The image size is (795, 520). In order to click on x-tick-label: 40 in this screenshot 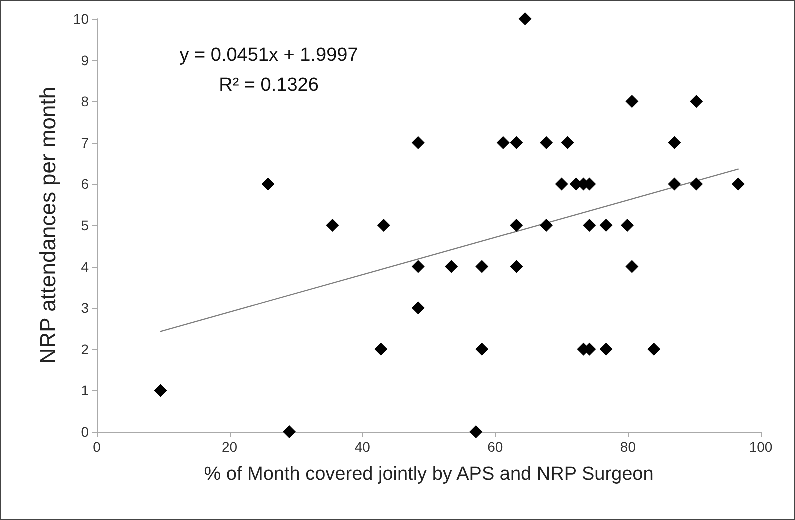, I will do `click(362, 447)`.